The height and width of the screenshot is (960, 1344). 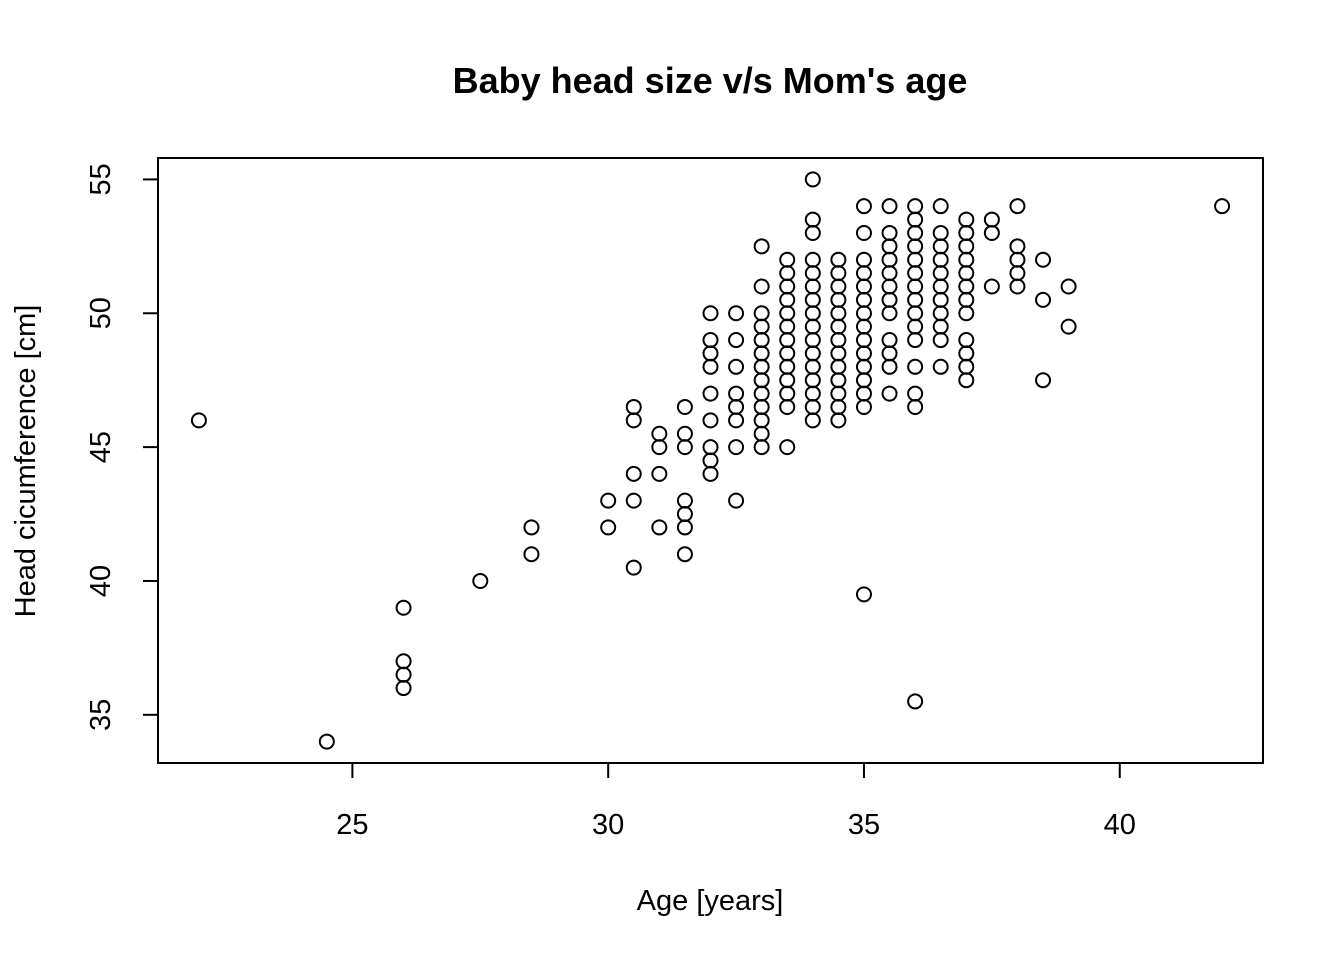 What do you see at coordinates (710, 901) in the screenshot?
I see `x-axis-label: Age [years]` at bounding box center [710, 901].